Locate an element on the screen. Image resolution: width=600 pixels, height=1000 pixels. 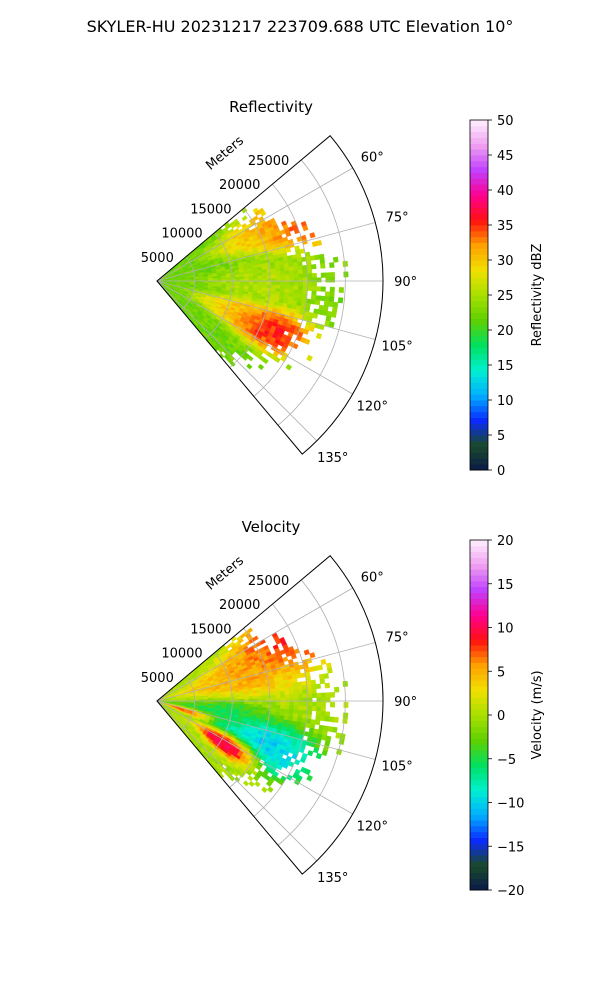
sector-outline is located at coordinates (270, 715).